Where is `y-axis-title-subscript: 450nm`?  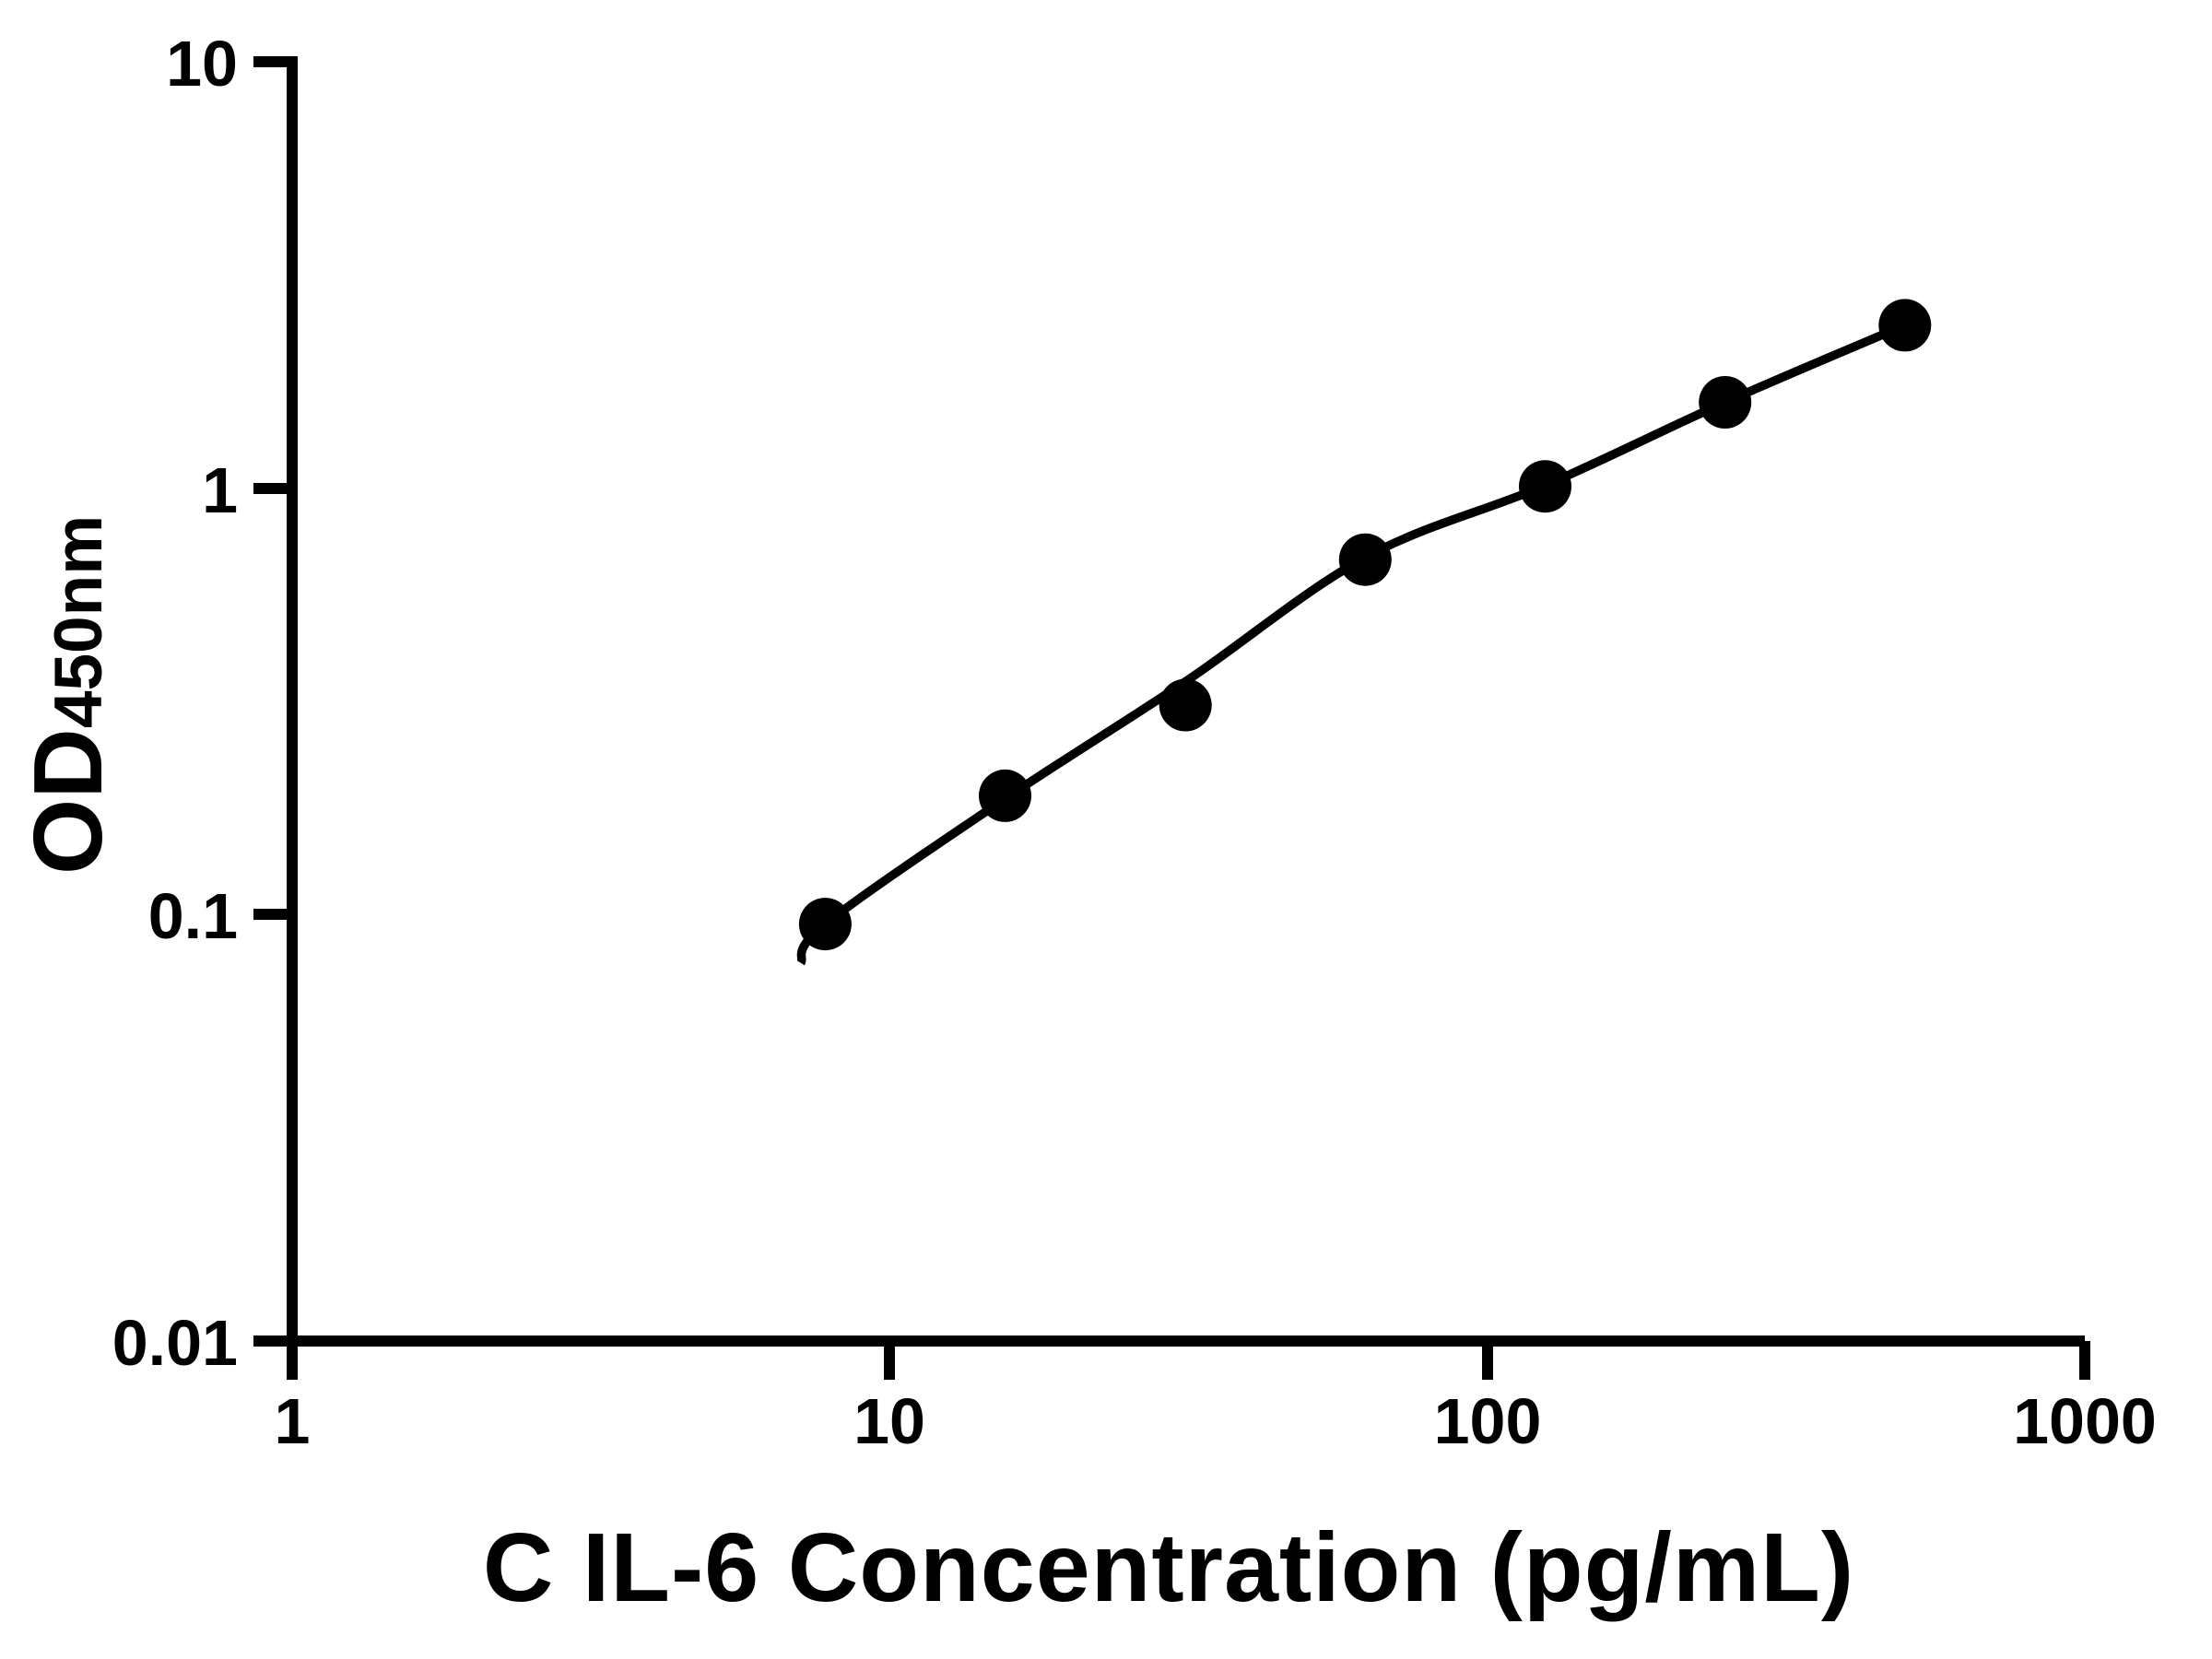
y-axis-title-subscript: 450nm is located at coordinates (78, 621).